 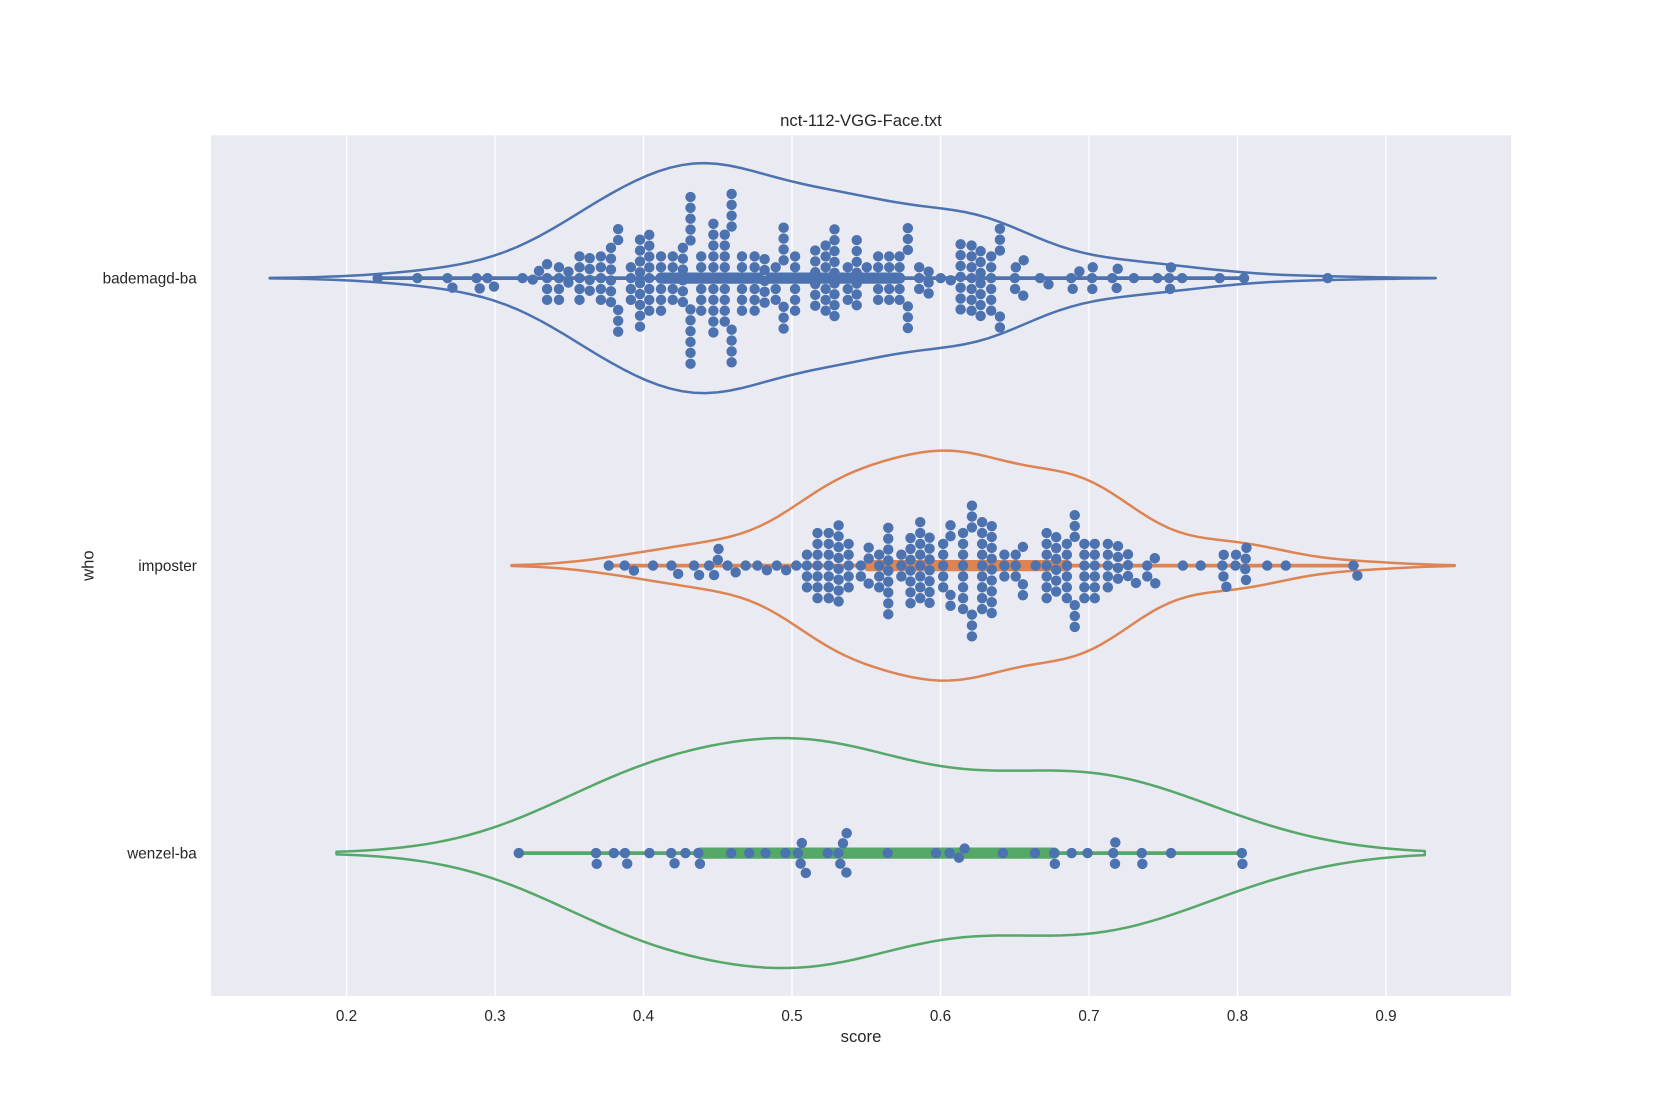 What do you see at coordinates (861, 1036) in the screenshot?
I see `svg-text: score` at bounding box center [861, 1036].